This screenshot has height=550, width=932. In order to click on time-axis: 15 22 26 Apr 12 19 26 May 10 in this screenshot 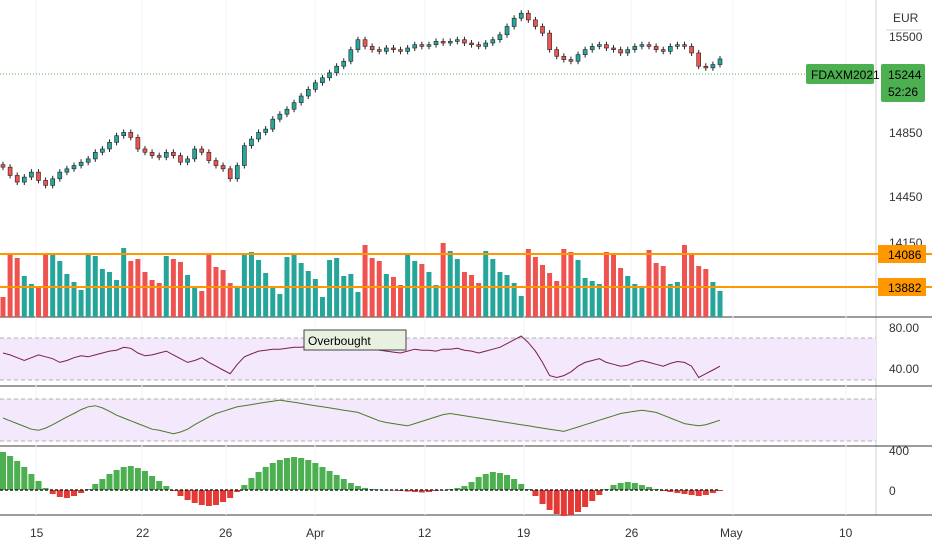, I will do `click(441, 533)`.